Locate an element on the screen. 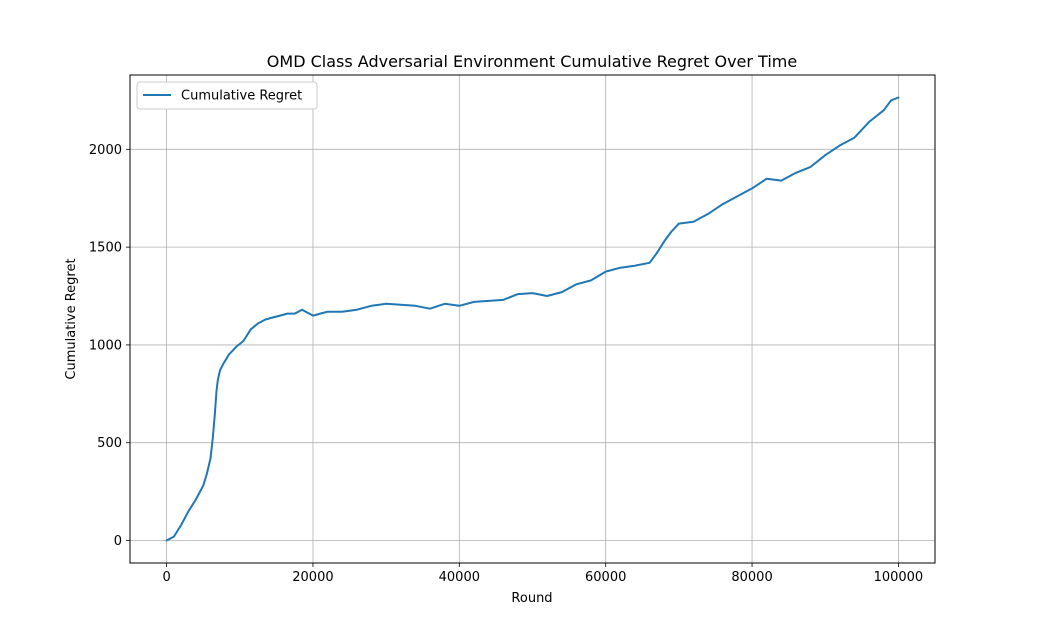  y-tick-label: 0 is located at coordinates (118, 541).